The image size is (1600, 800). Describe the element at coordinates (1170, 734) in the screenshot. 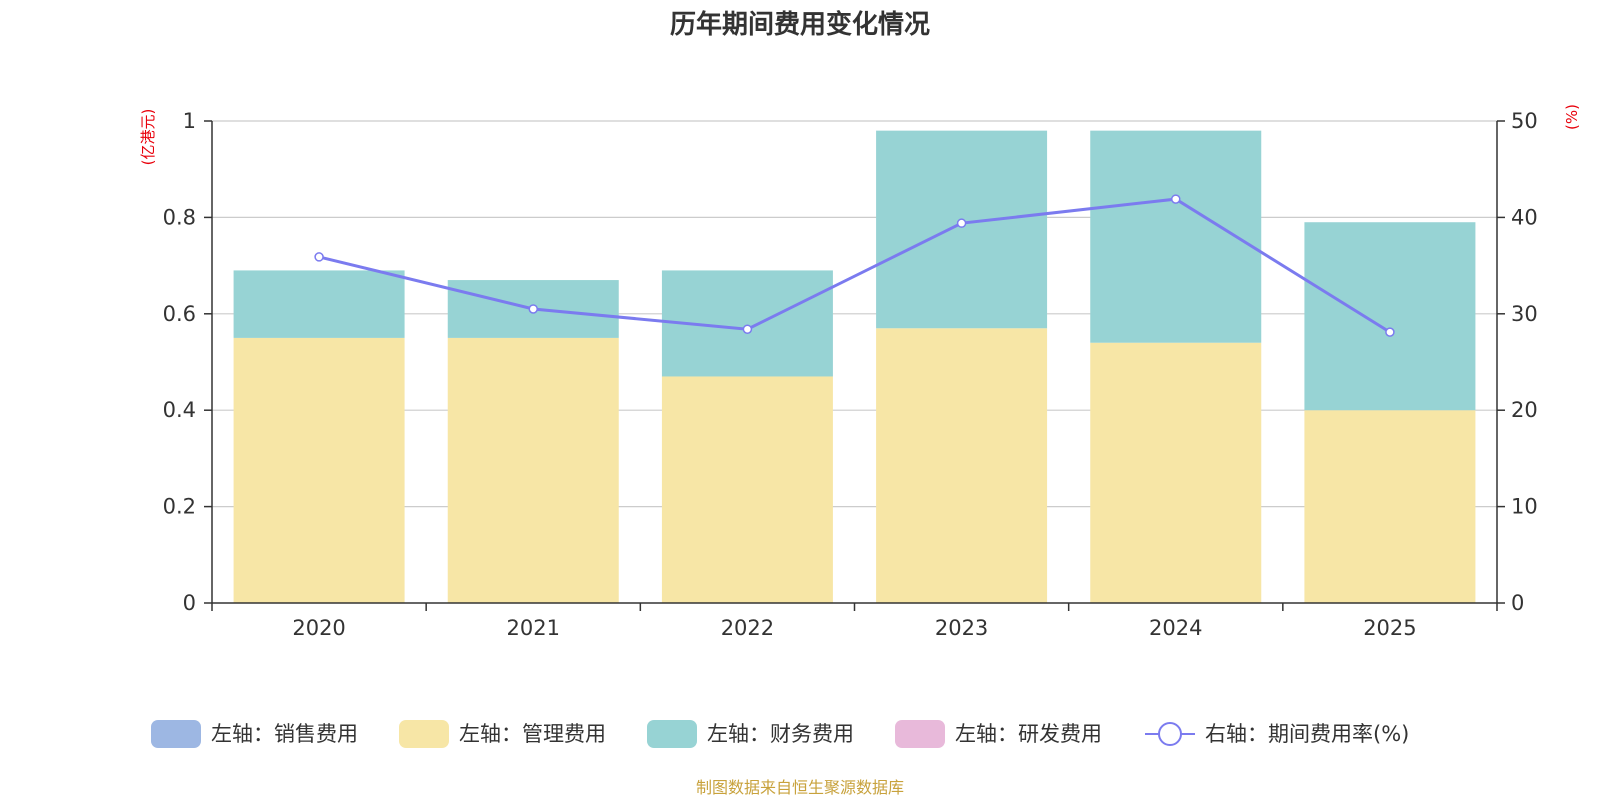

I see `legend-marker` at that location.